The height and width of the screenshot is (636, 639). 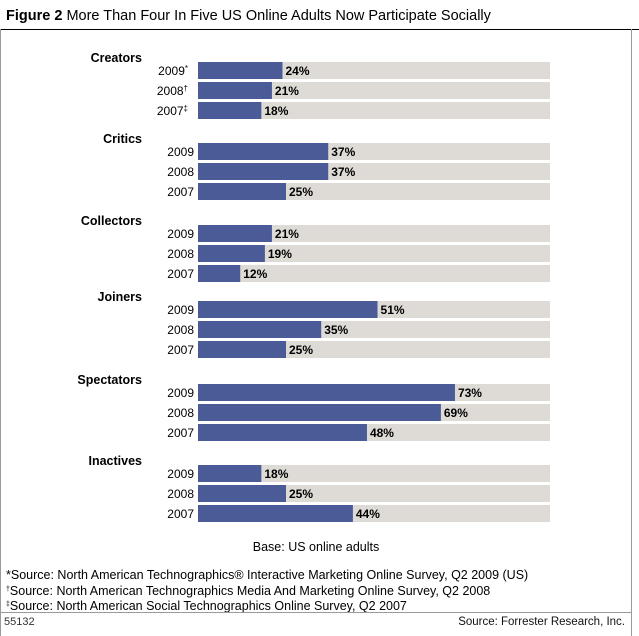 I want to click on document-id: 55132, so click(x=19, y=622).